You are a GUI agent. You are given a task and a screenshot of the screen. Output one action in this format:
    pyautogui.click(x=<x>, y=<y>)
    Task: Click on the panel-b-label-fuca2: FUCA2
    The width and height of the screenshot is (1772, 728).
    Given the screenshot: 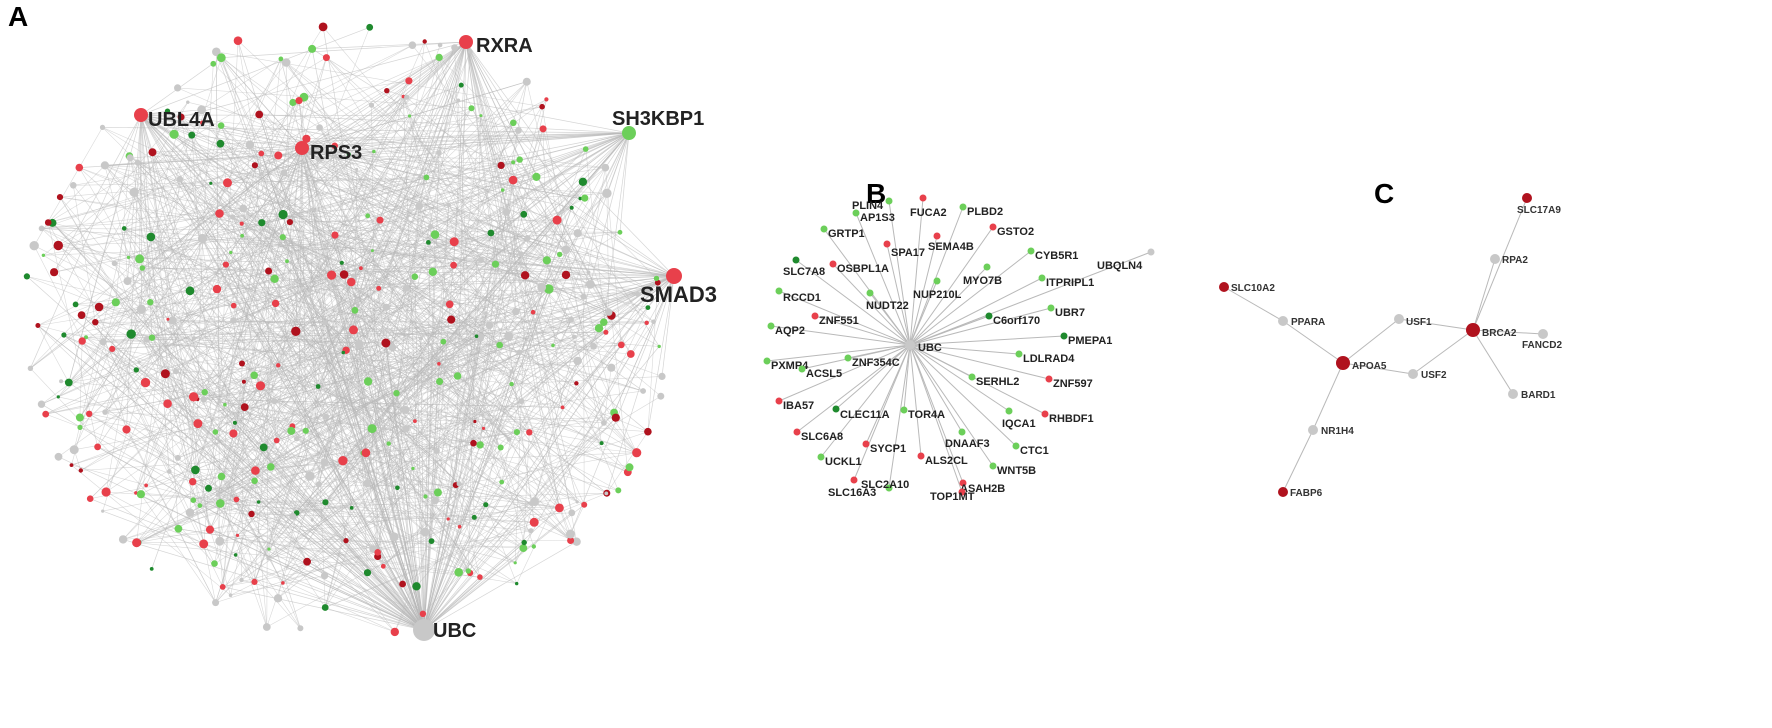 What is the action you would take?
    pyautogui.click(x=928, y=213)
    